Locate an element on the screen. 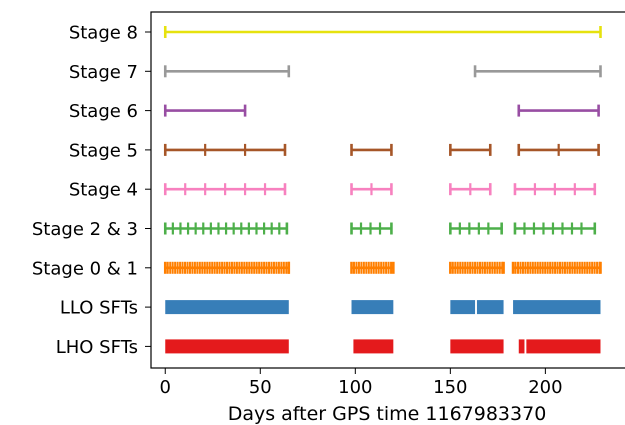 The height and width of the screenshot is (425, 625). row-lho-sfts is located at coordinates (383, 346).